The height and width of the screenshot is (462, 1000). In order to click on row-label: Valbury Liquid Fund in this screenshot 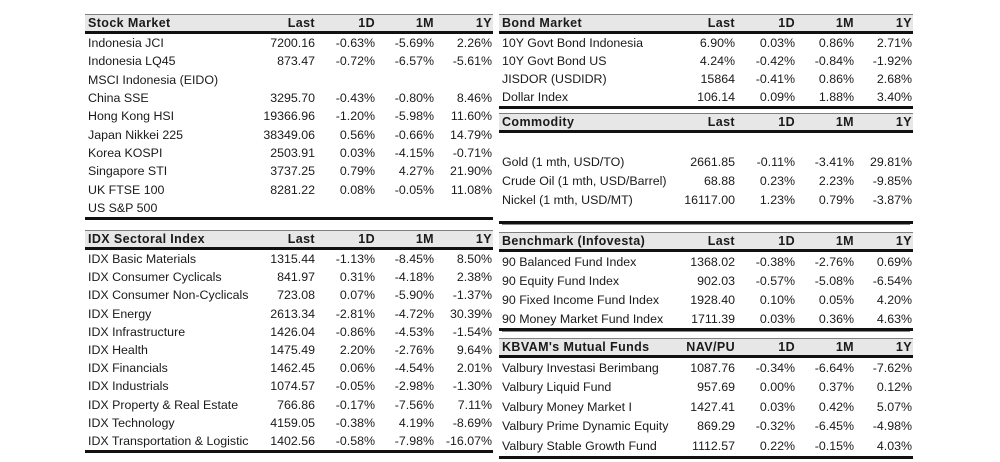, I will do `click(557, 387)`.